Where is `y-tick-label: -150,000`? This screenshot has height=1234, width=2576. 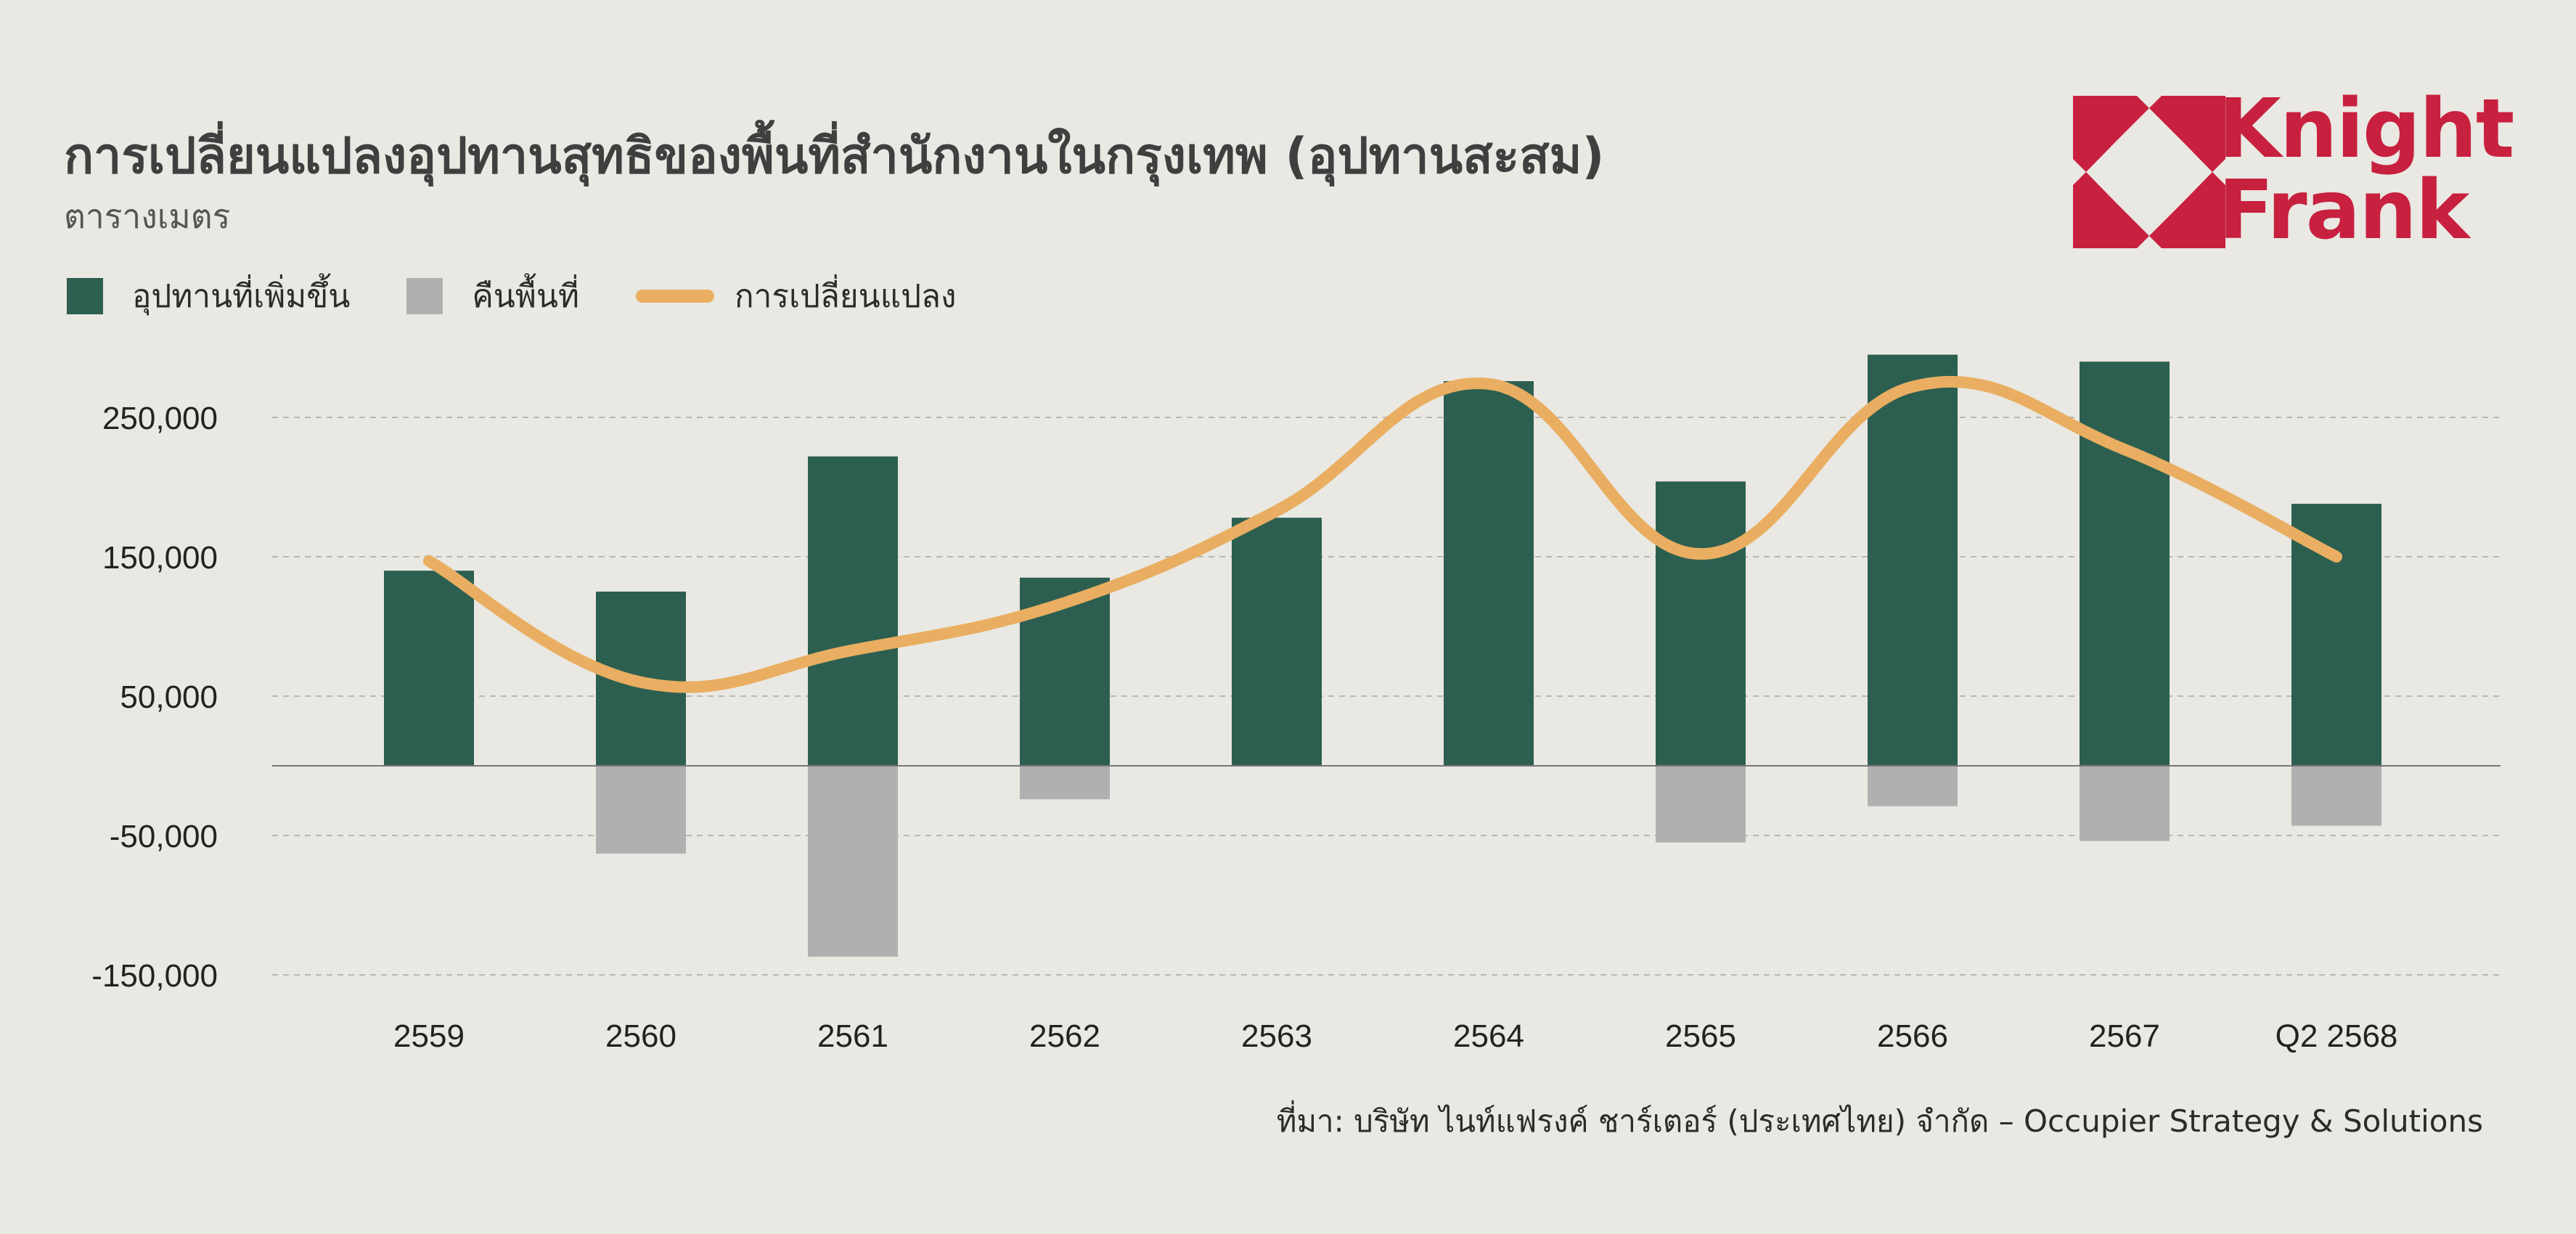 y-tick-label: -150,000 is located at coordinates (155, 976).